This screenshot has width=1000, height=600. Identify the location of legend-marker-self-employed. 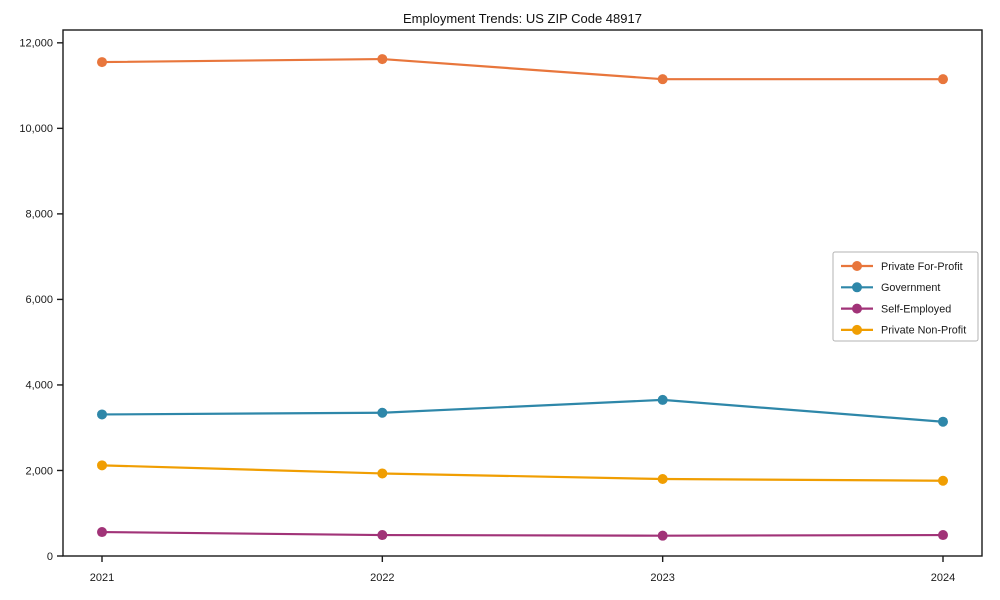
(857, 308).